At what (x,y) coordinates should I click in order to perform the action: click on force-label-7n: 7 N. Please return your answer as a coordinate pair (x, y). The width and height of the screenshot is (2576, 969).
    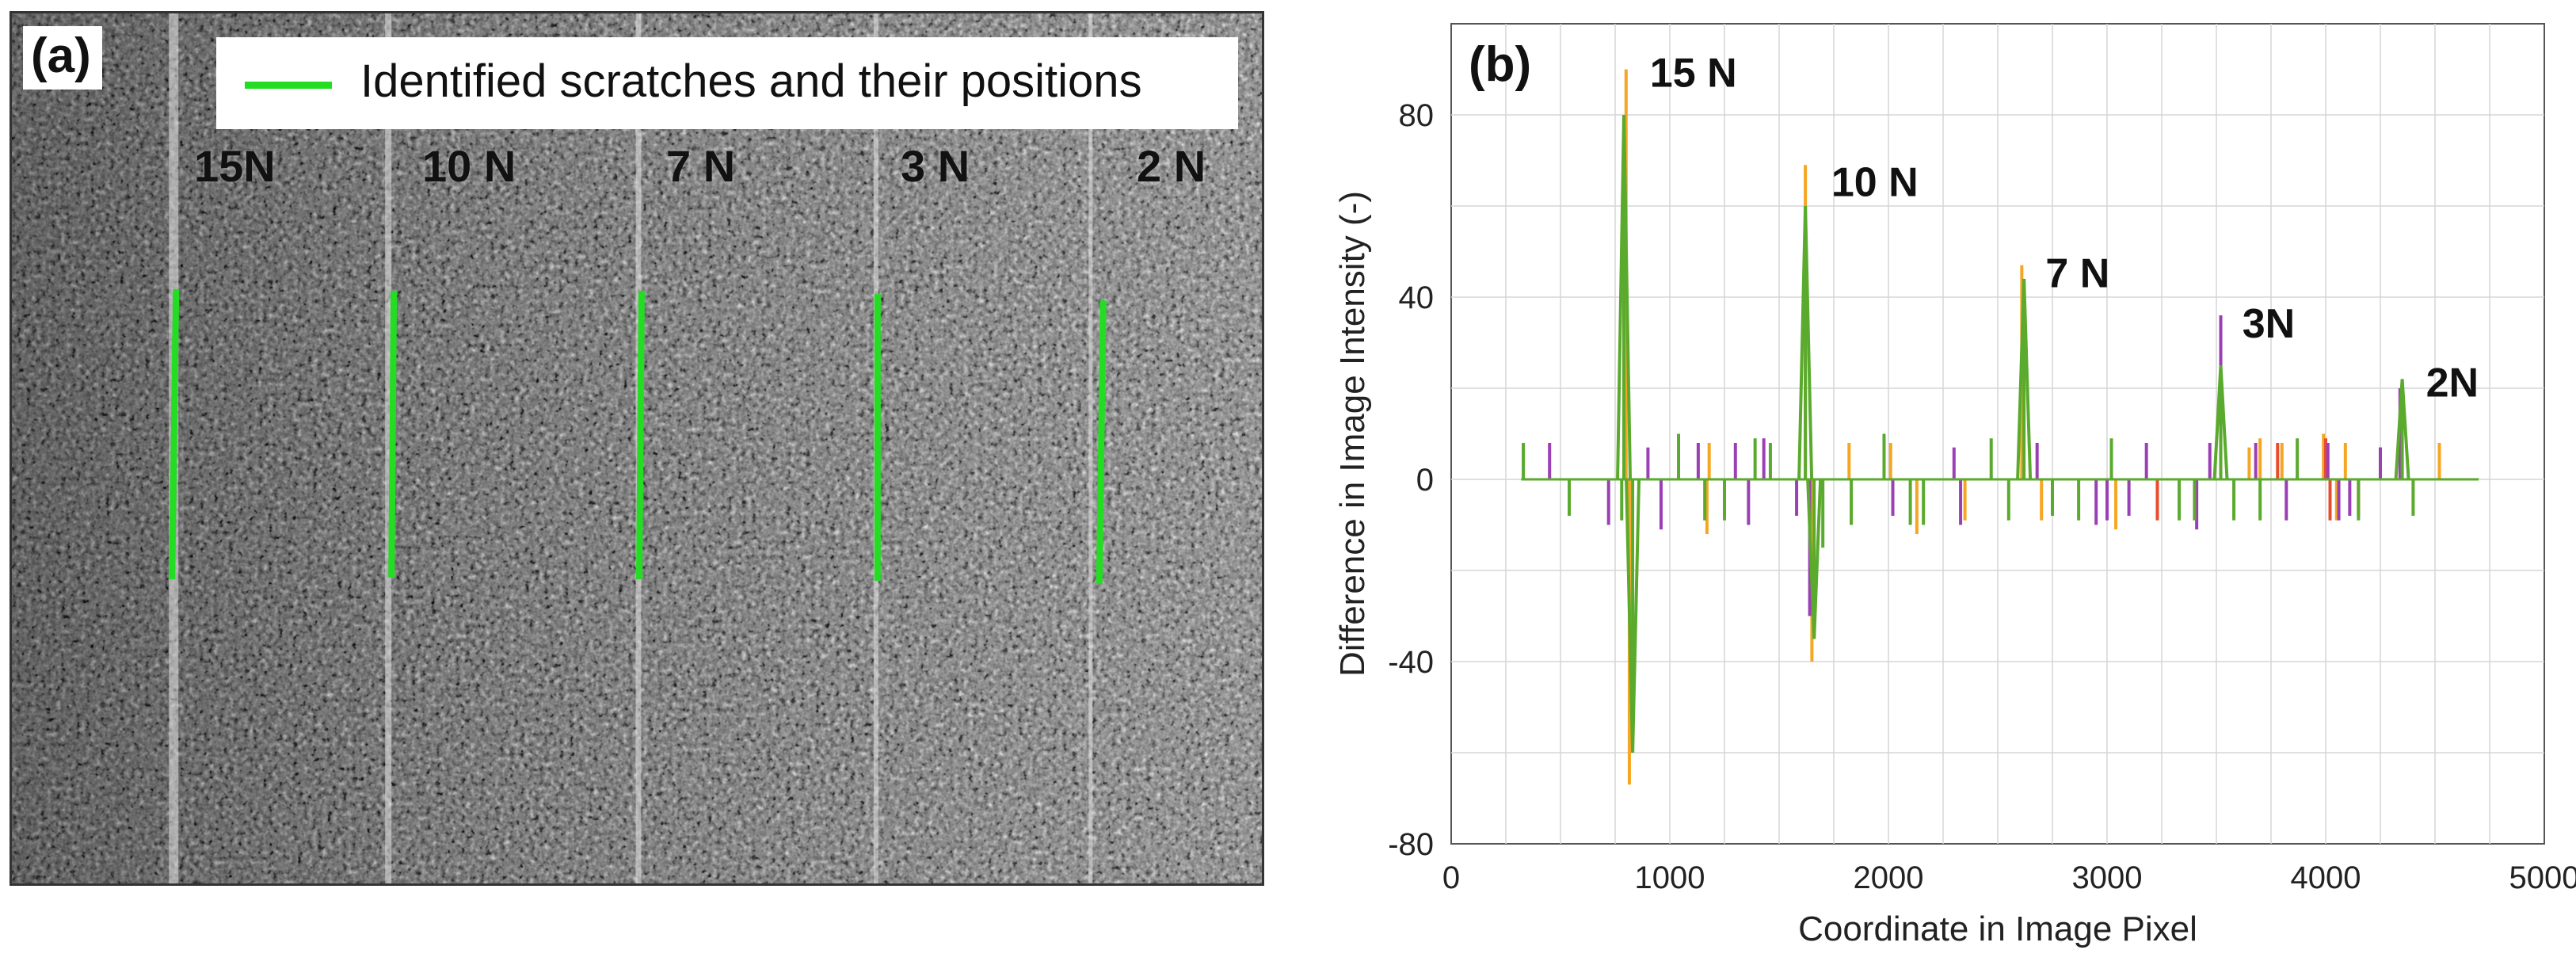
    Looking at the image, I should click on (701, 166).